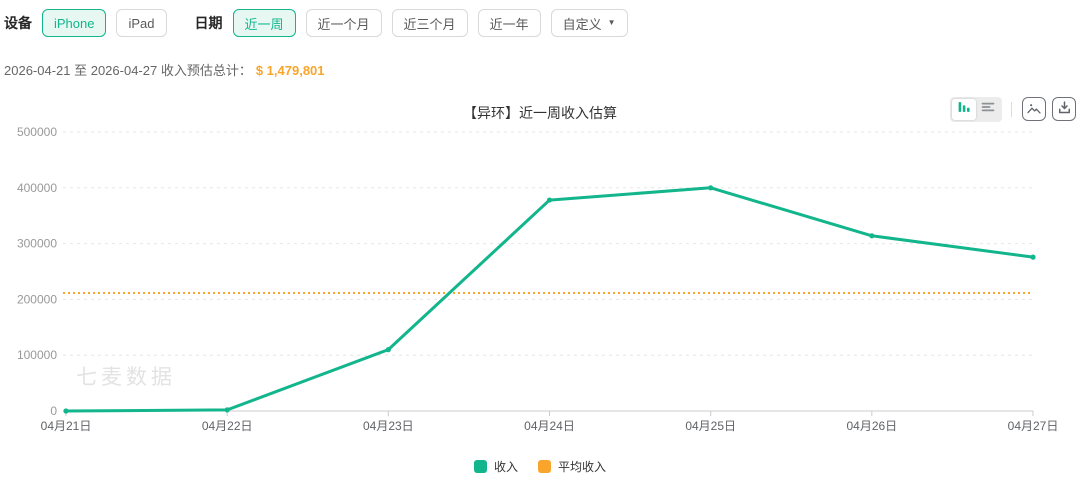 This screenshot has height=486, width=1080. Describe the element at coordinates (505, 467) in the screenshot. I see `legend-label-revenue: 收入` at that location.